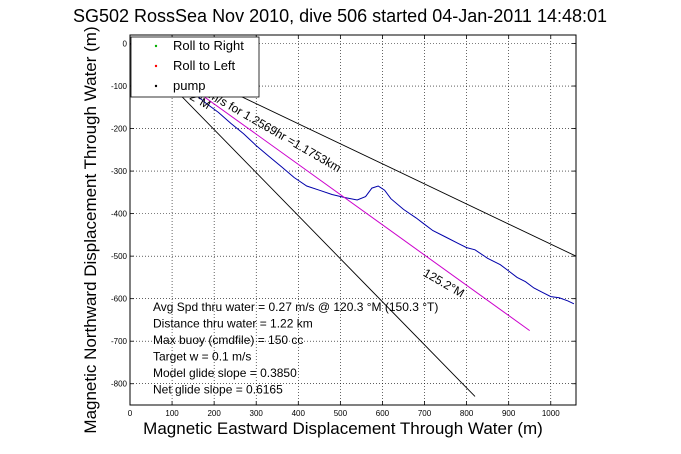  What do you see at coordinates (233, 324) in the screenshot?
I see `annotation-text: Distance thru water = 1.22 km` at bounding box center [233, 324].